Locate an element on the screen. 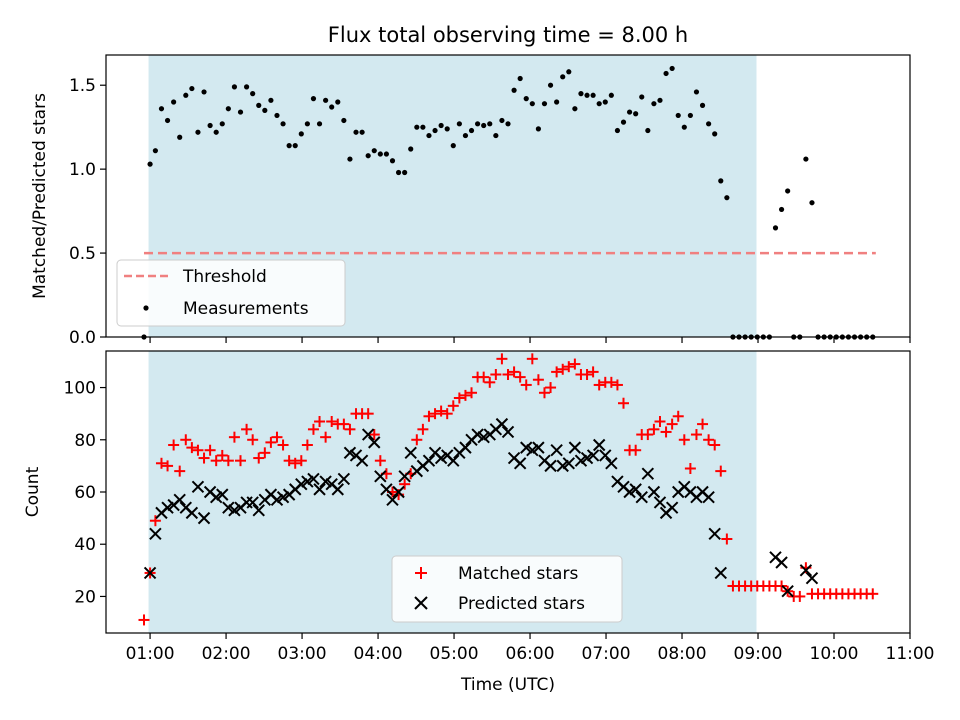 This screenshot has height=720, width=960. top-ytick-label-0: 0.0 is located at coordinates (82, 338).